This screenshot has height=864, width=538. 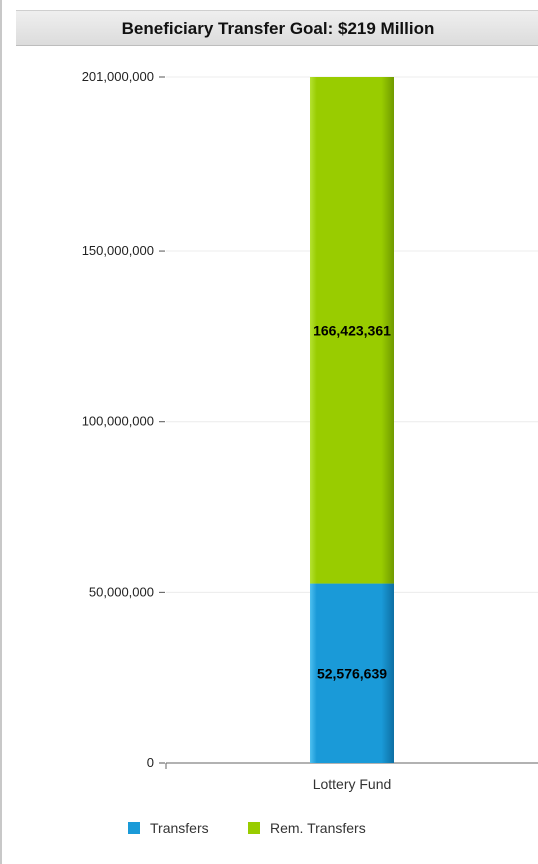 What do you see at coordinates (118, 250) in the screenshot?
I see `y-tick-label: 150,000,000` at bounding box center [118, 250].